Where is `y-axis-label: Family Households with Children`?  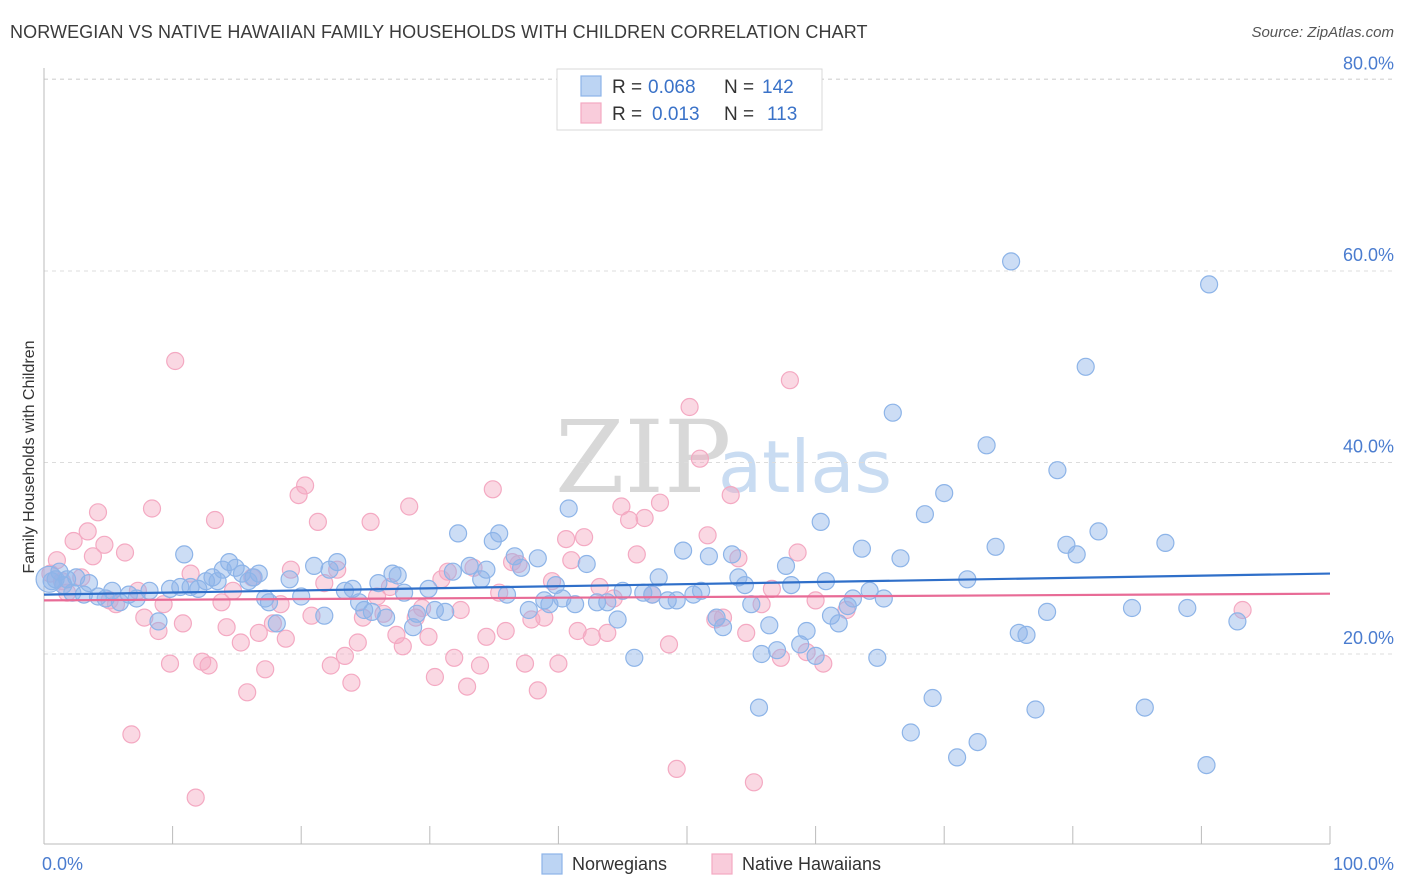
y-axis-label: Family Households with Children is located at coordinates (29, 457).